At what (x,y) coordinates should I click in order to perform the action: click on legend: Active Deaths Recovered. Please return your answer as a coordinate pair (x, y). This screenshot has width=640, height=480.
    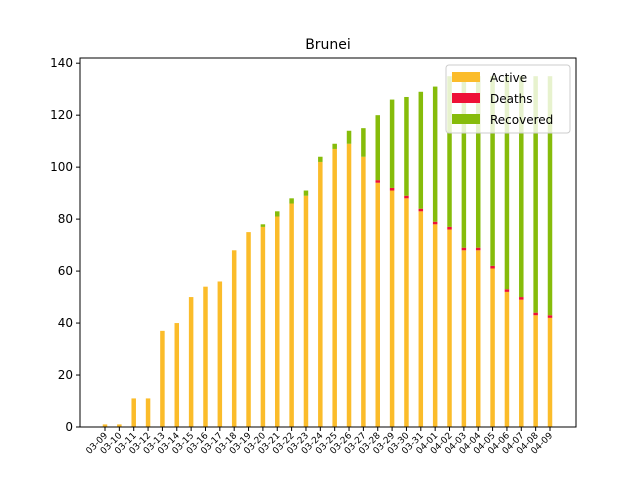
    Looking at the image, I should click on (508, 99).